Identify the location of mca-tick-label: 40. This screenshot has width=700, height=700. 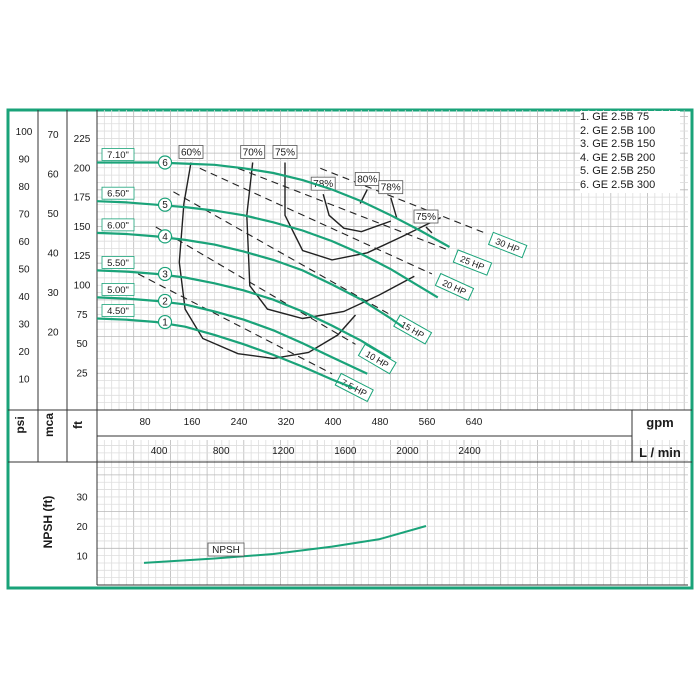
(53, 254).